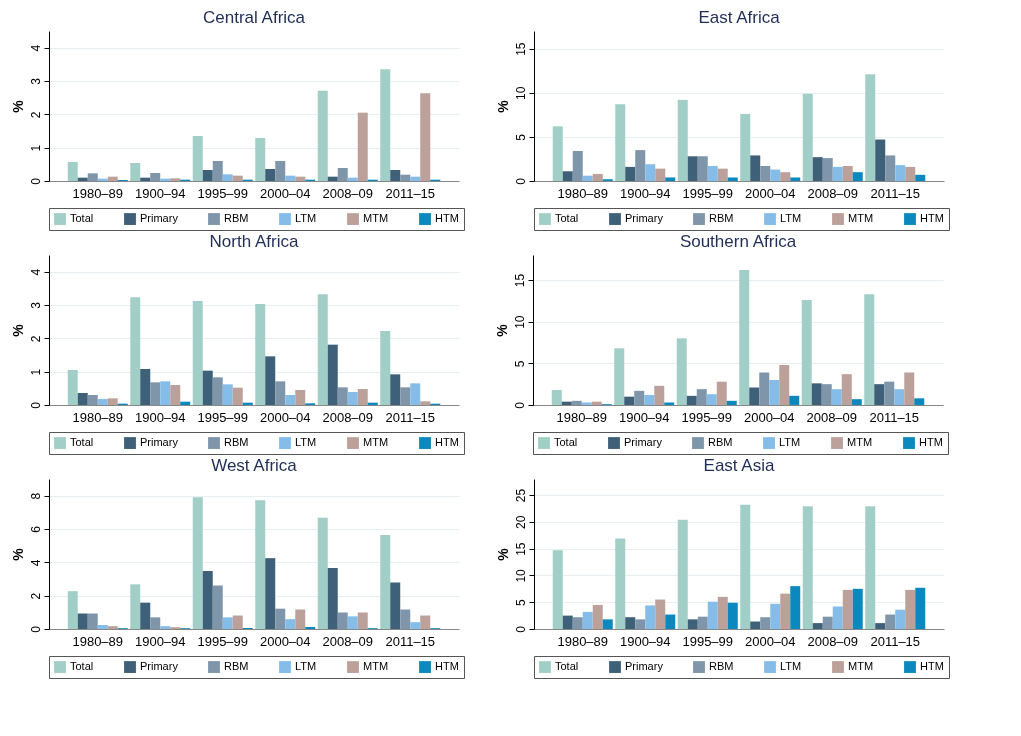 The width and height of the screenshot is (1021, 736). I want to click on y-tick-label: 8, so click(35, 496).